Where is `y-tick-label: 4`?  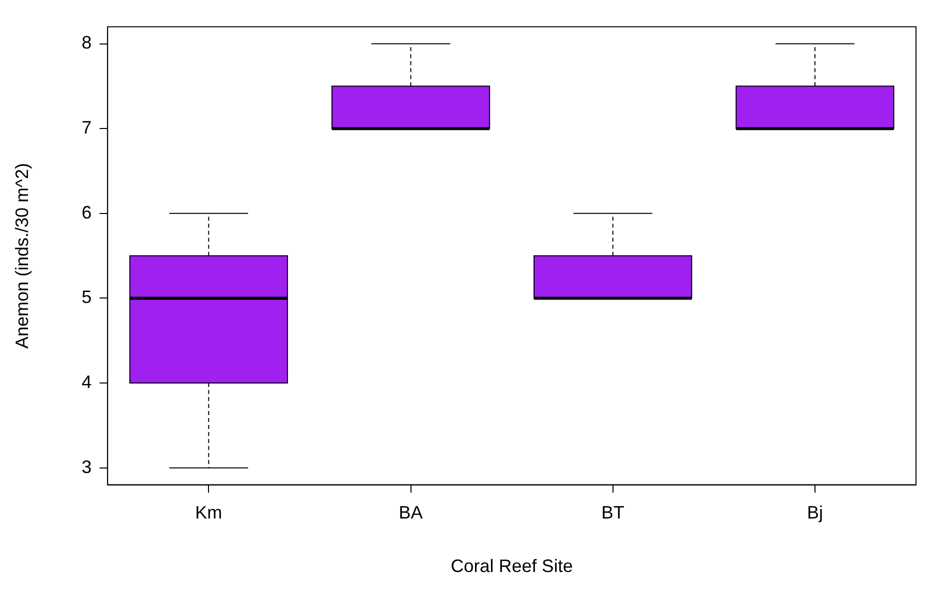 y-tick-label: 4 is located at coordinates (87, 382).